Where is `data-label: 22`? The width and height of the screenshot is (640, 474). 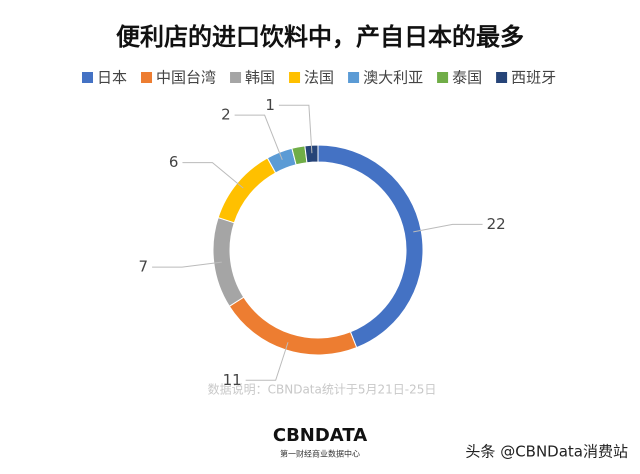 data-label: 22 is located at coordinates (496, 224).